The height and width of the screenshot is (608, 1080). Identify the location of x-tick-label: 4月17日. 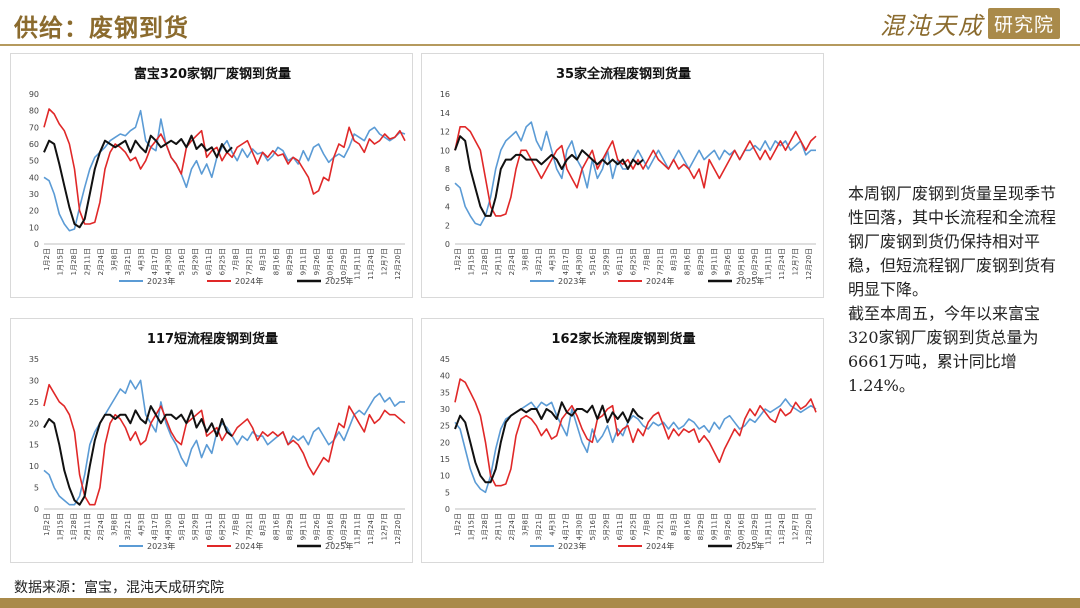
(566, 261).